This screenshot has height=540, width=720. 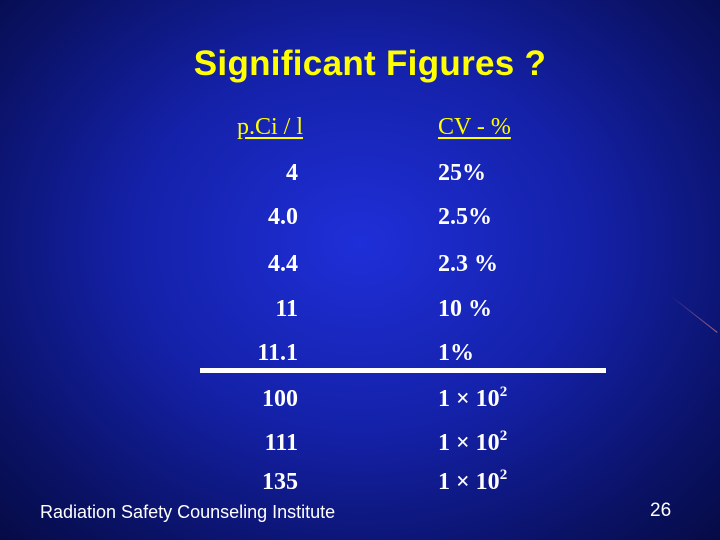 What do you see at coordinates (456, 353) in the screenshot?
I see `table-cell-cv: 1%` at bounding box center [456, 353].